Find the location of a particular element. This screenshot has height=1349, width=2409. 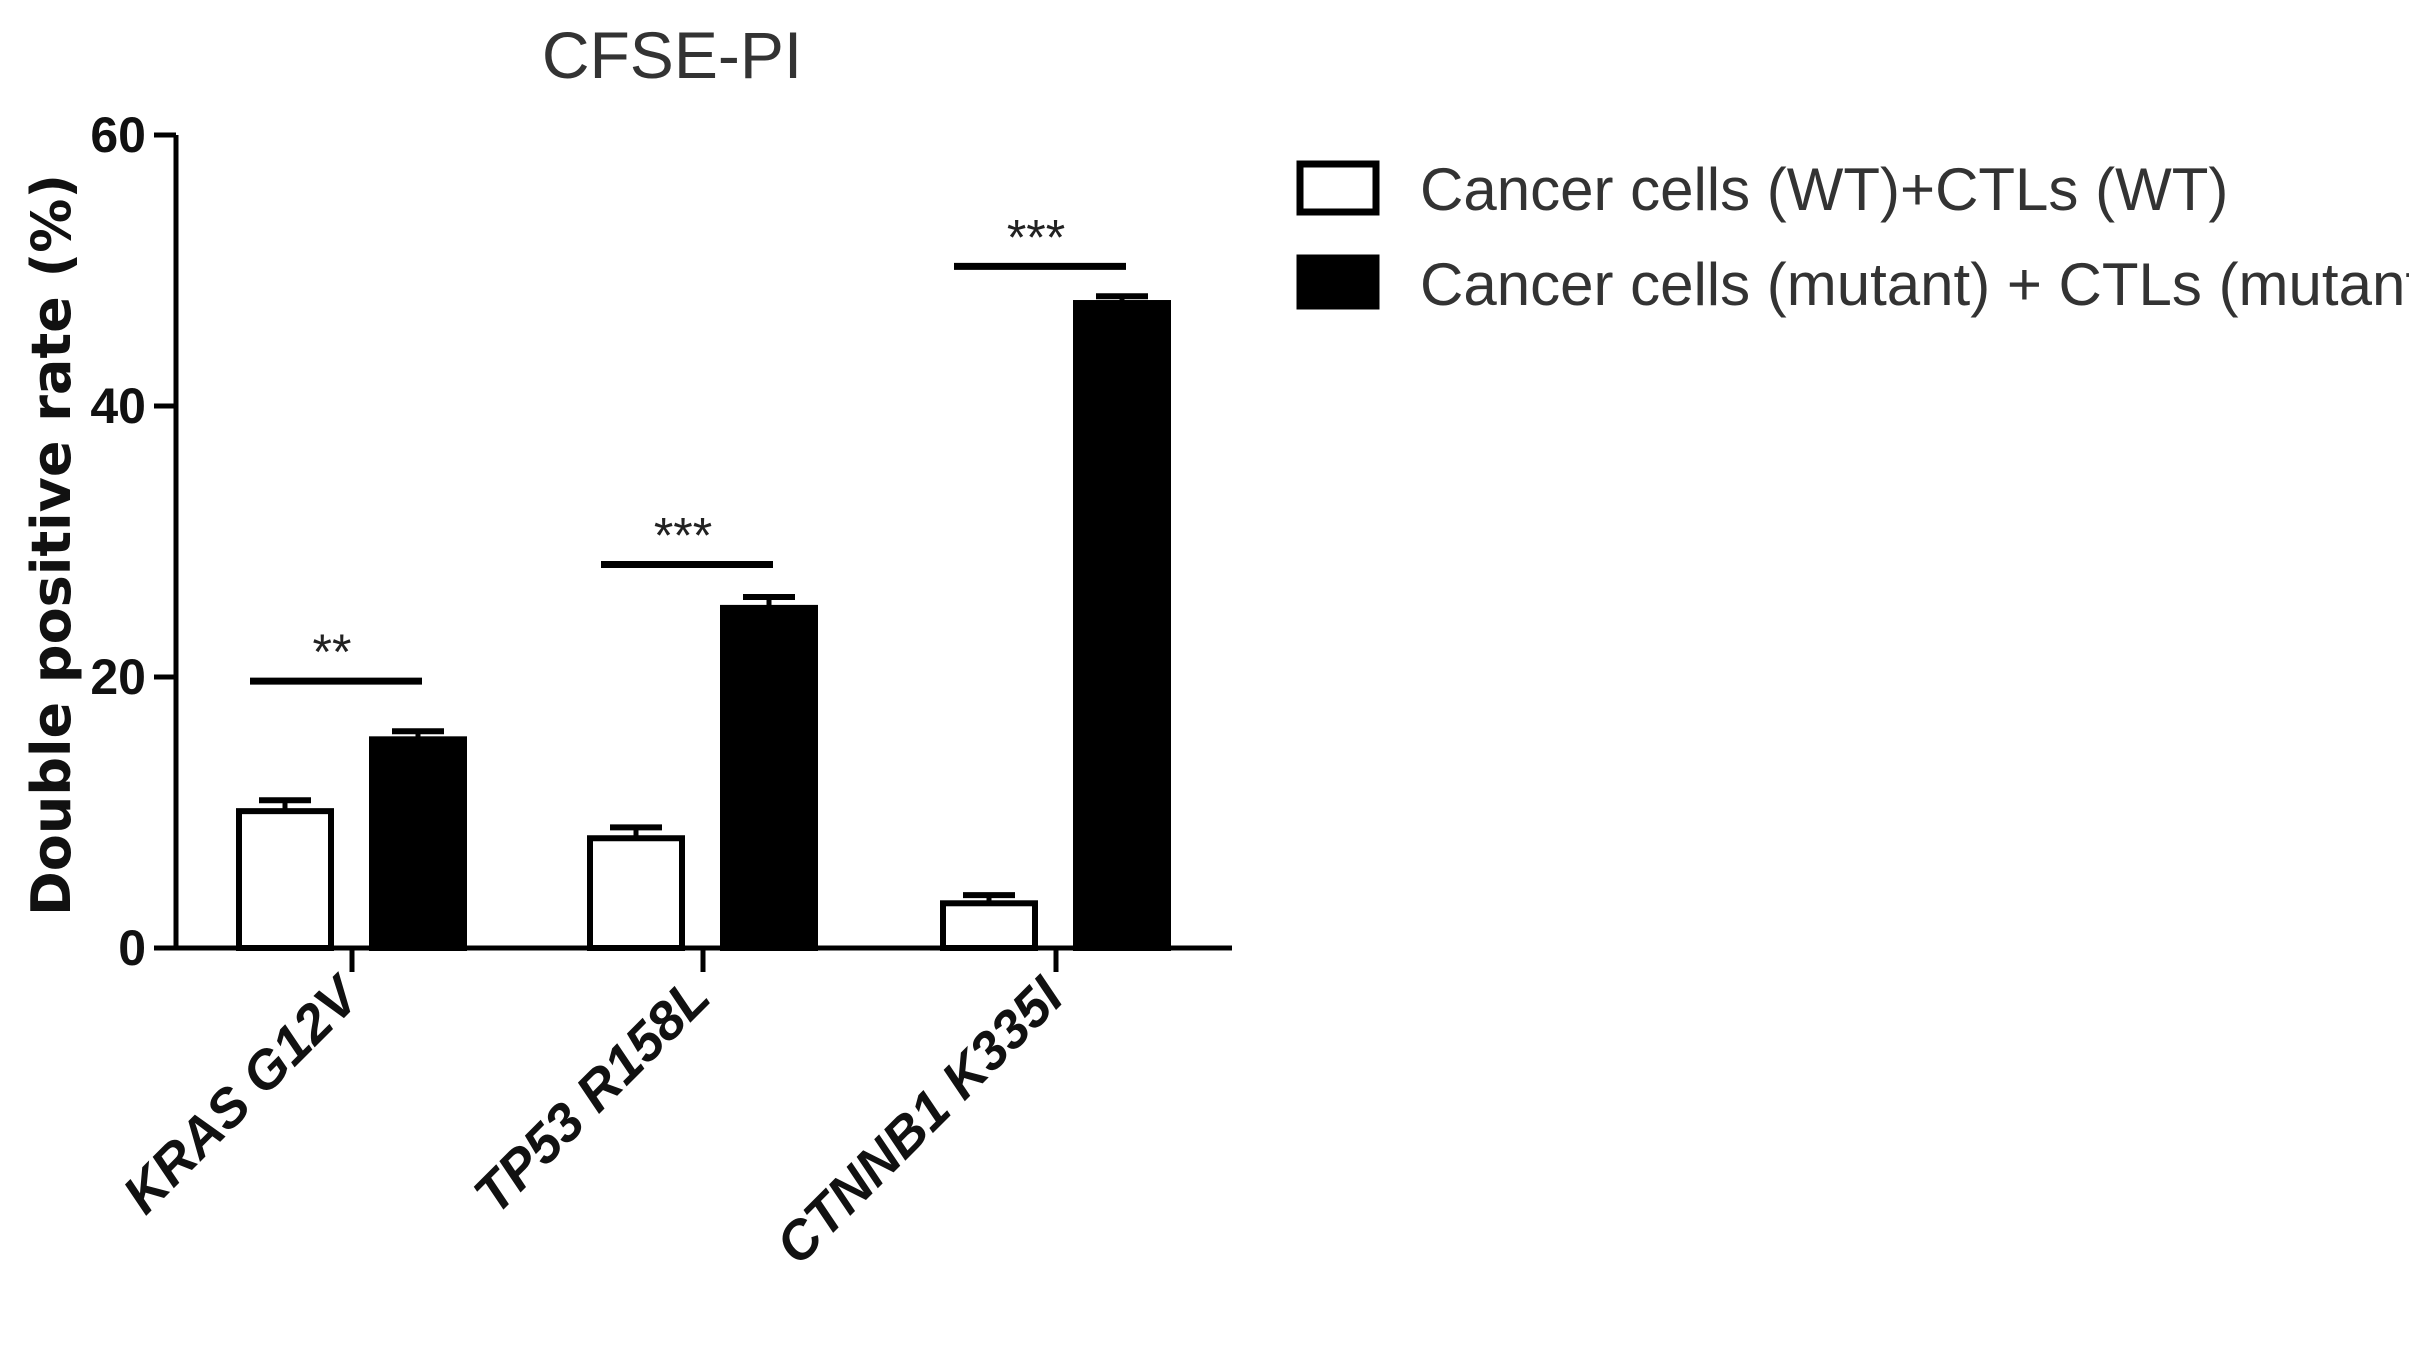

chart-title: CFSE-PI is located at coordinates (672, 55).